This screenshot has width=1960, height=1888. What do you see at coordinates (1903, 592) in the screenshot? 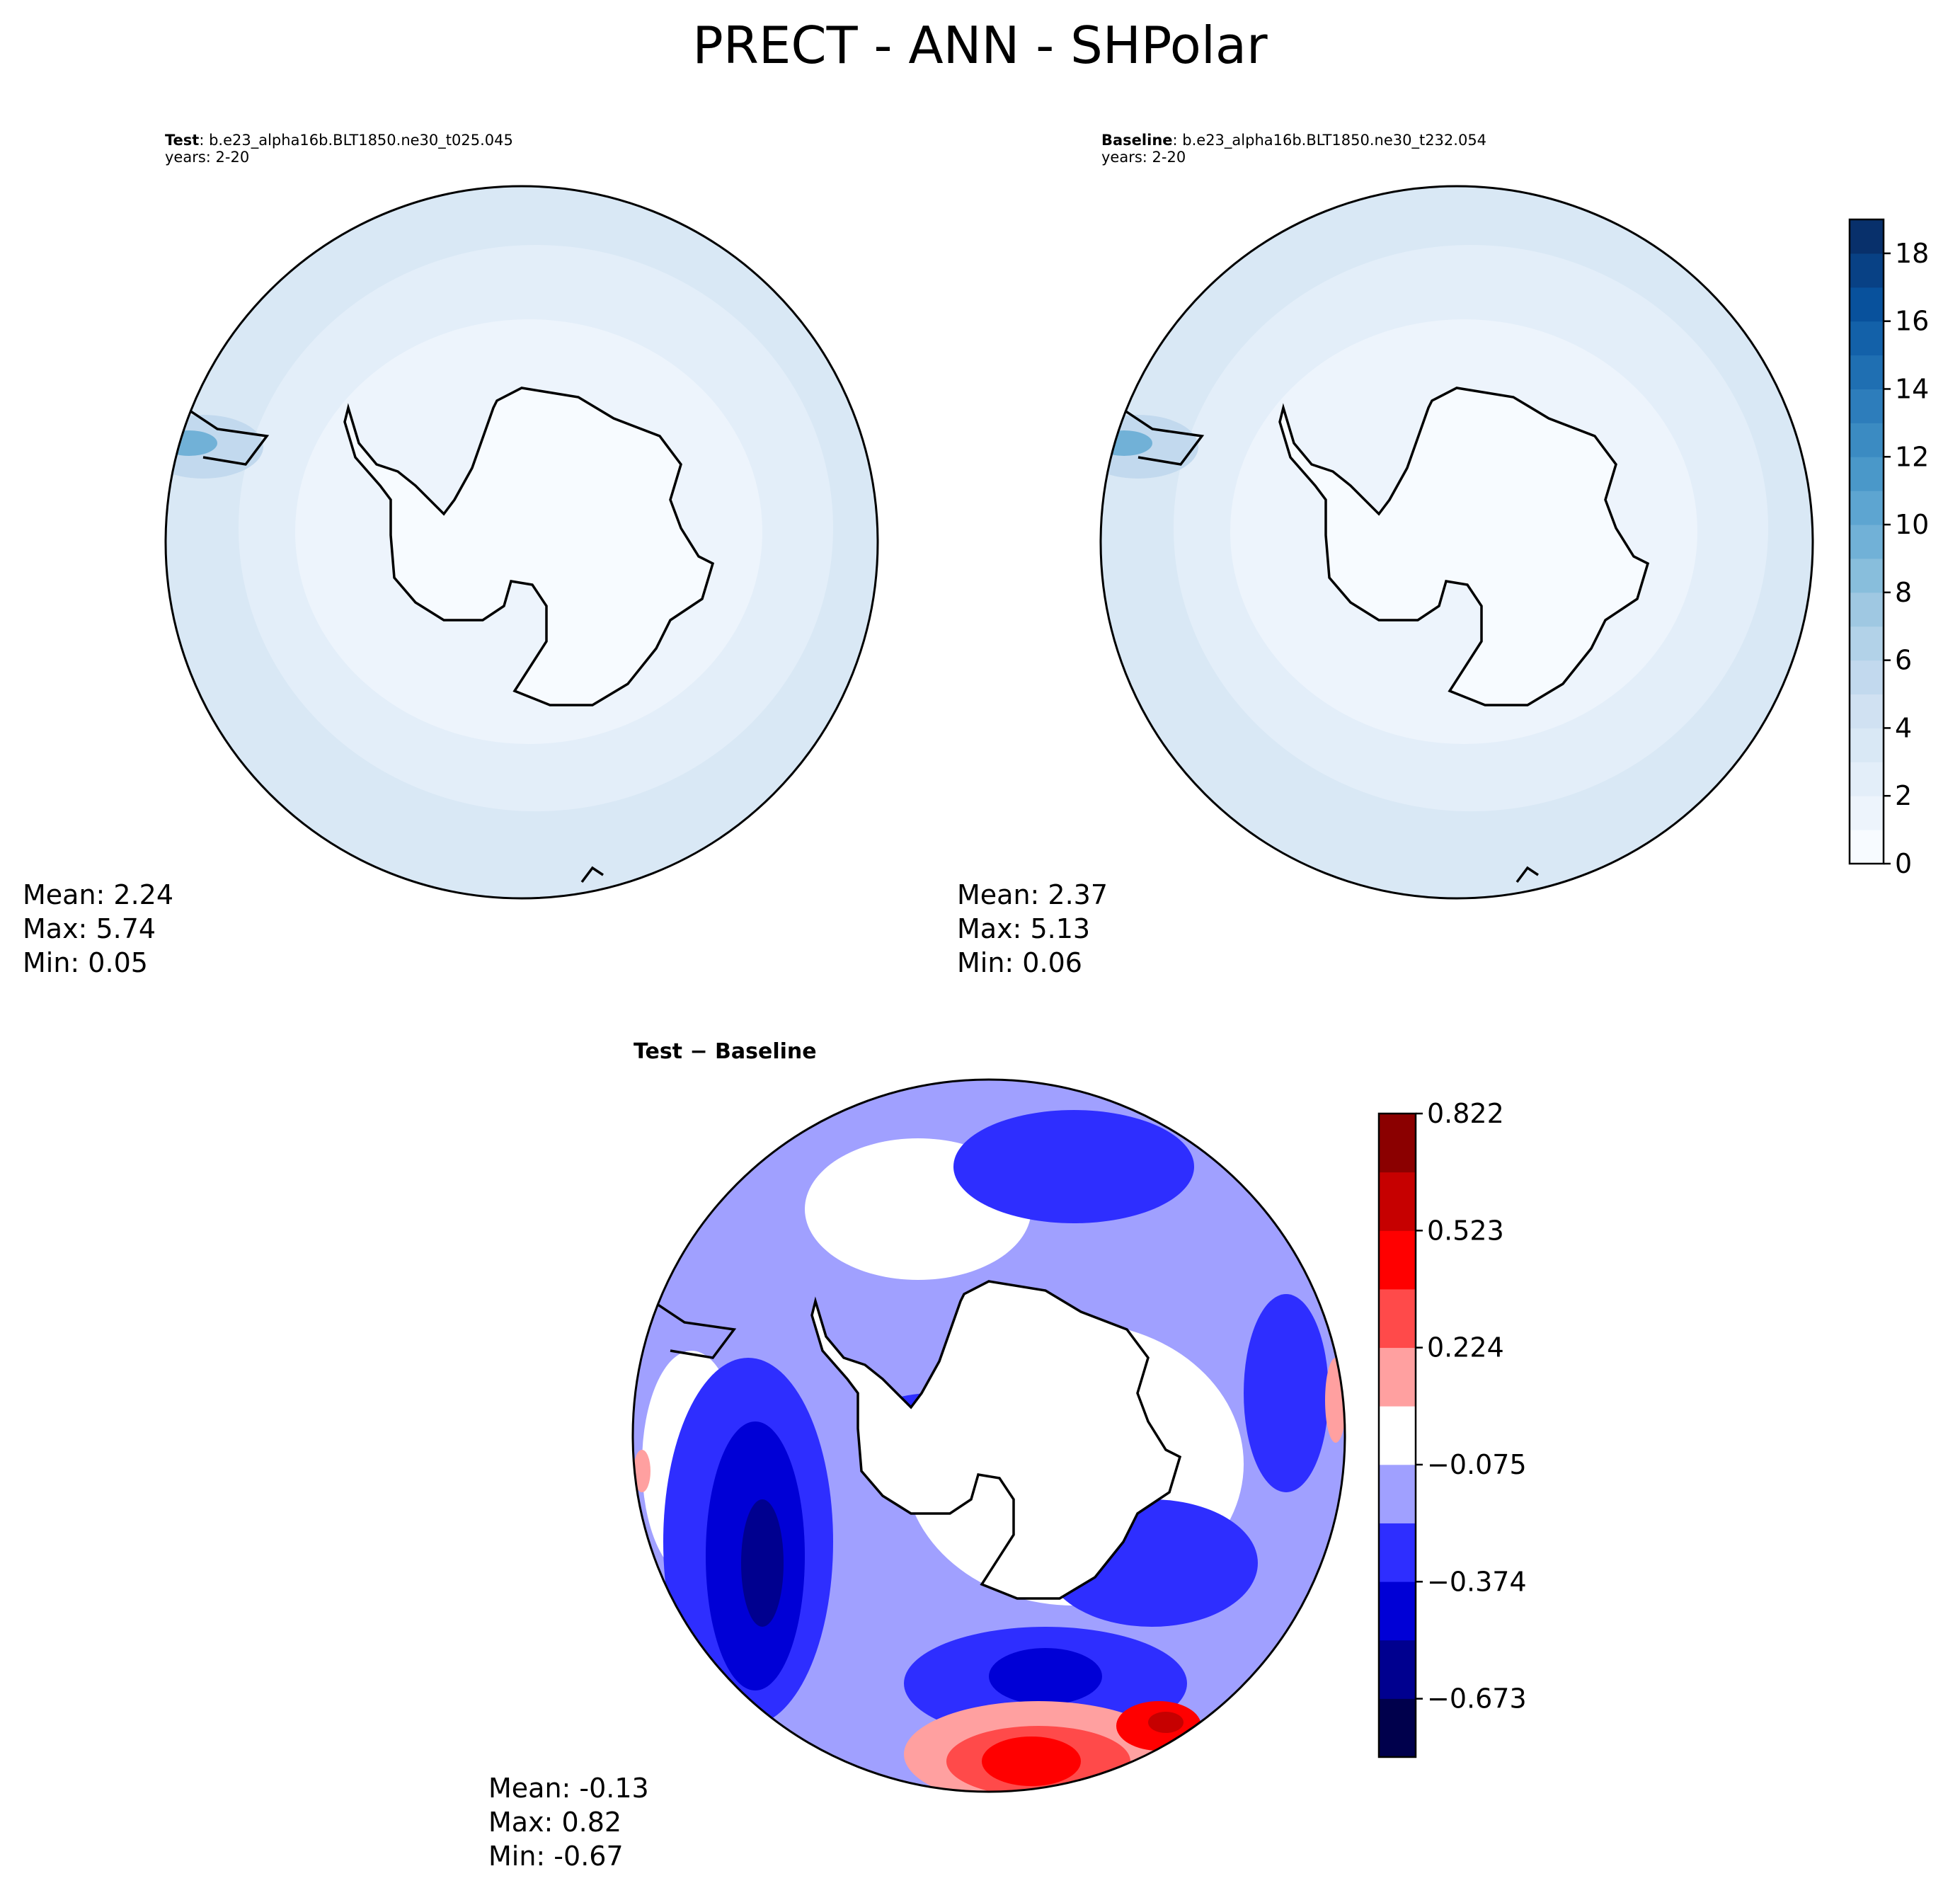
I see `precip-colorbar-tick-label: 8` at bounding box center [1903, 592].